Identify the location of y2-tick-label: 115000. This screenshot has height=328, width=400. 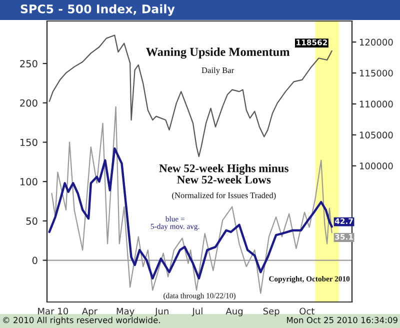
(376, 73).